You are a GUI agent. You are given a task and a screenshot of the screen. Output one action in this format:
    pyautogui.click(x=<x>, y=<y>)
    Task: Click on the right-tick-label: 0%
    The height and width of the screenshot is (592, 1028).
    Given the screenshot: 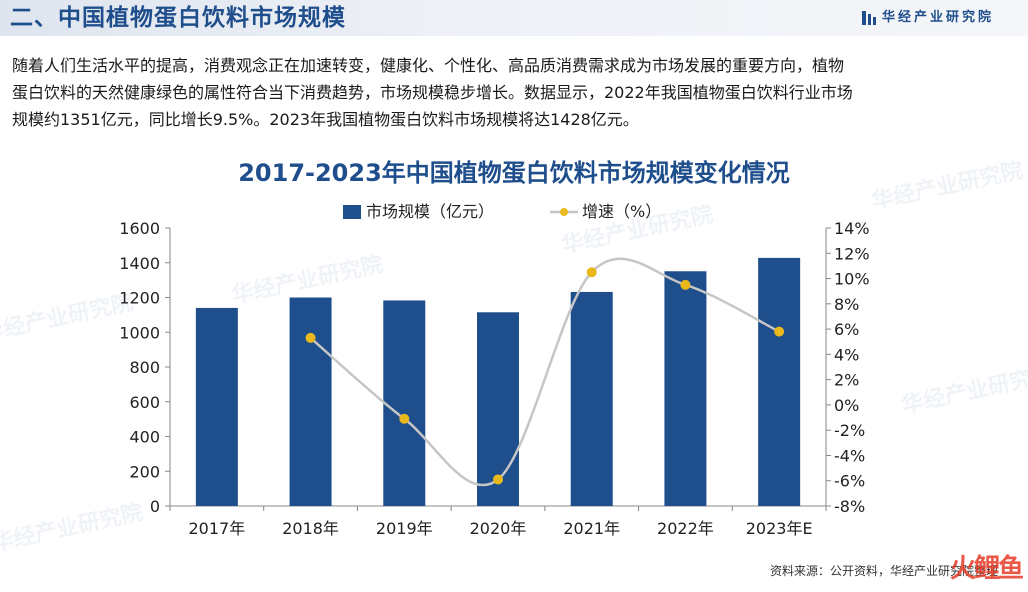 What is the action you would take?
    pyautogui.click(x=846, y=405)
    